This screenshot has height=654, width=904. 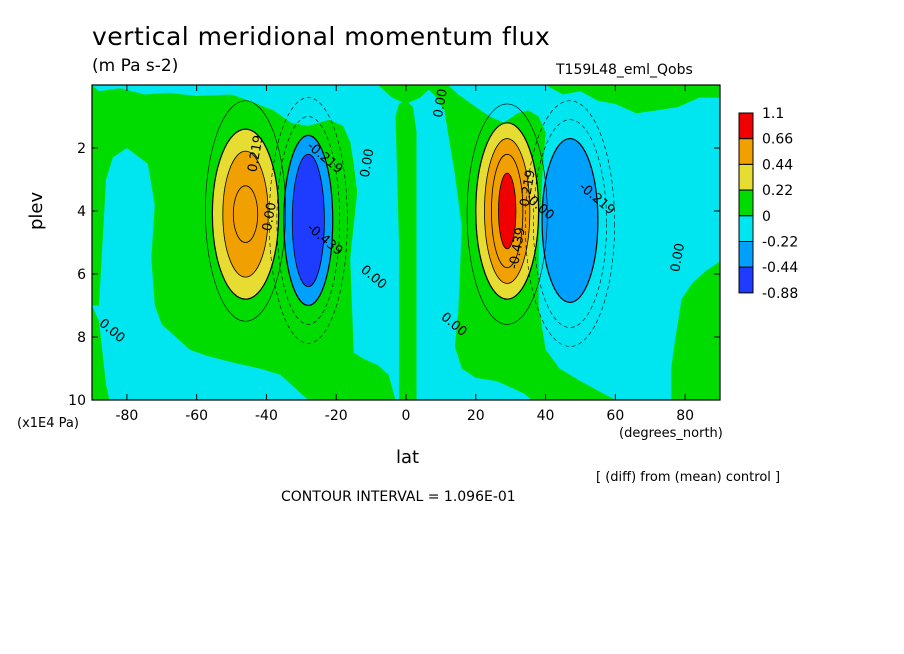 I want to click on contour-interval: CONTOUR INTERVAL = 1.096E-01, so click(x=398, y=497).